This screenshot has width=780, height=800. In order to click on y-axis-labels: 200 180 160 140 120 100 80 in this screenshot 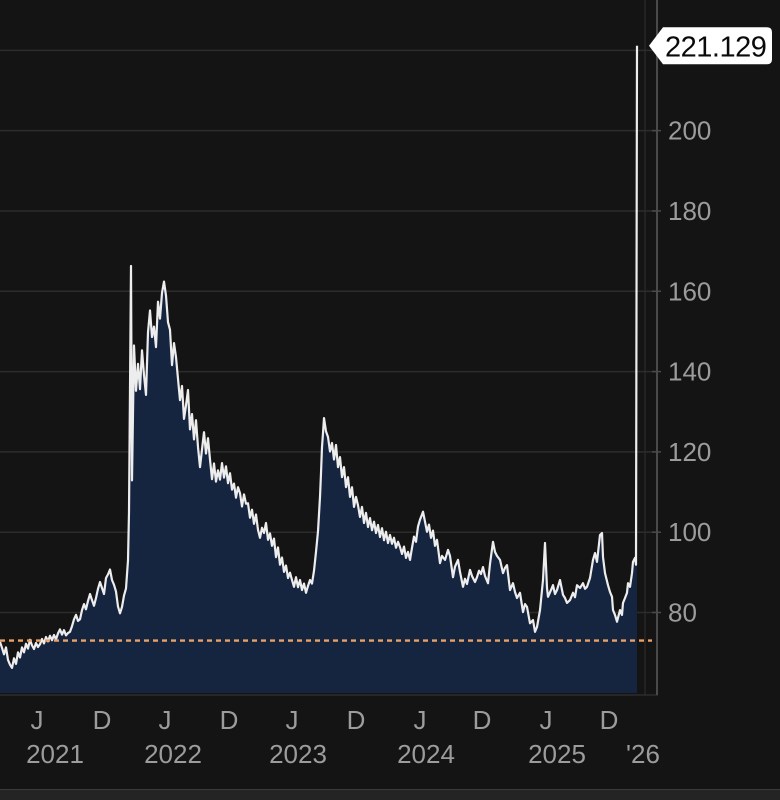, I will do `click(689, 372)`.